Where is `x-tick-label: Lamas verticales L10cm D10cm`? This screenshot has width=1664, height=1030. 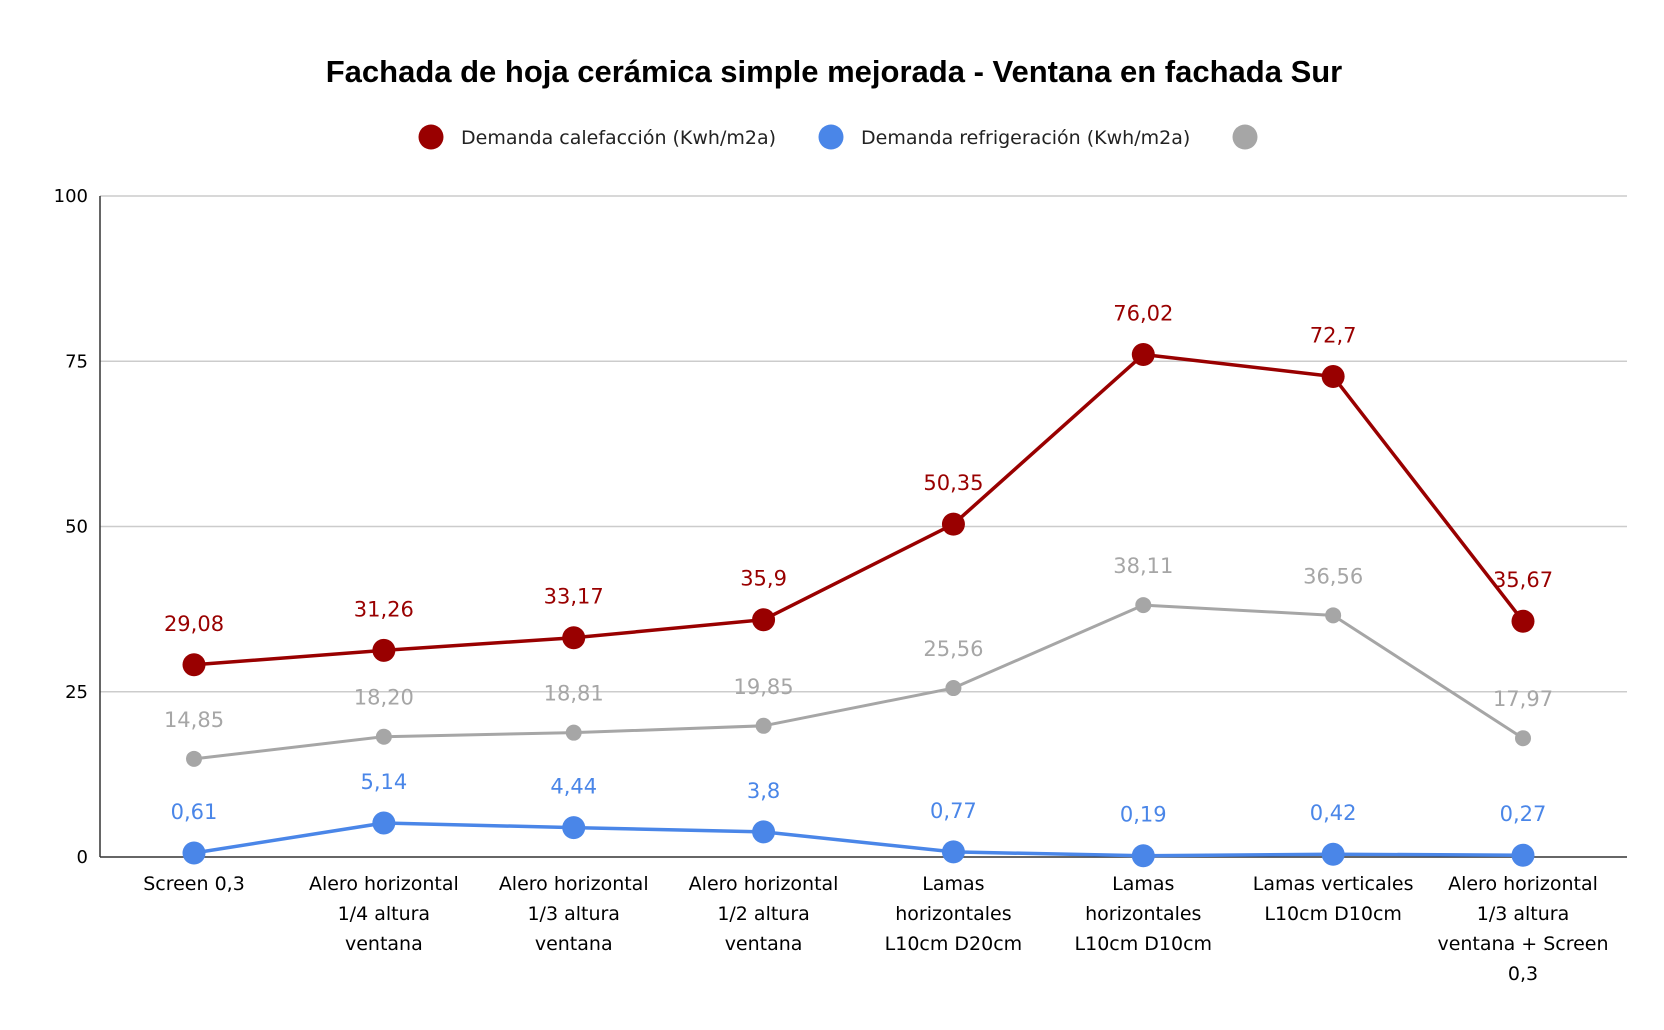
x-tick-label: Lamas verticales L10cm D10cm is located at coordinates (1333, 899).